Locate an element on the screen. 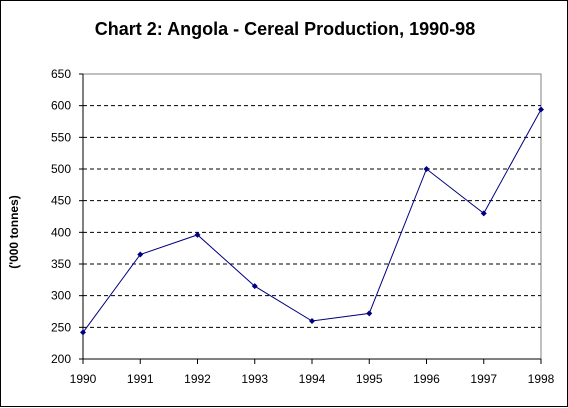 The height and width of the screenshot is (408, 568). y-tick-label: 400 is located at coordinates (61, 232).